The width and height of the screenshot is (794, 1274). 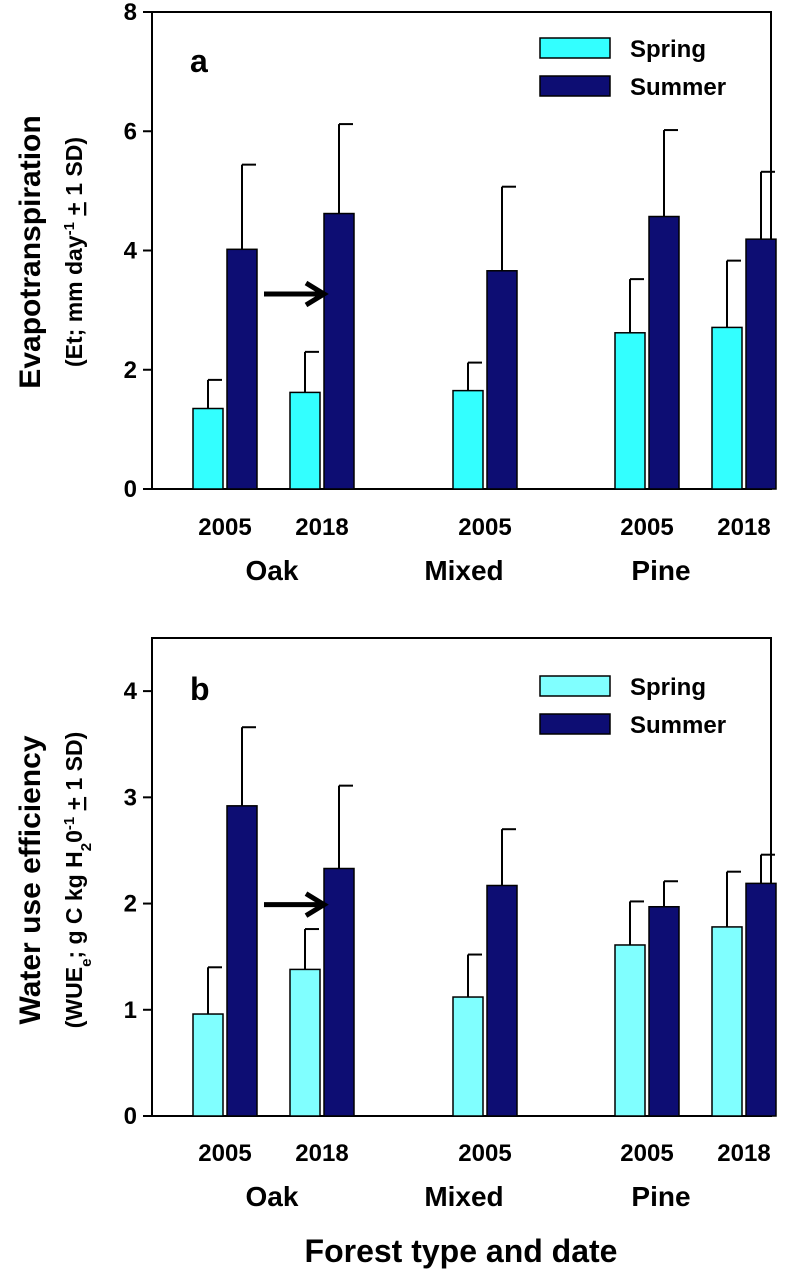 What do you see at coordinates (30, 251) in the screenshot?
I see `y-axis-title: Evapotranspiration` at bounding box center [30, 251].